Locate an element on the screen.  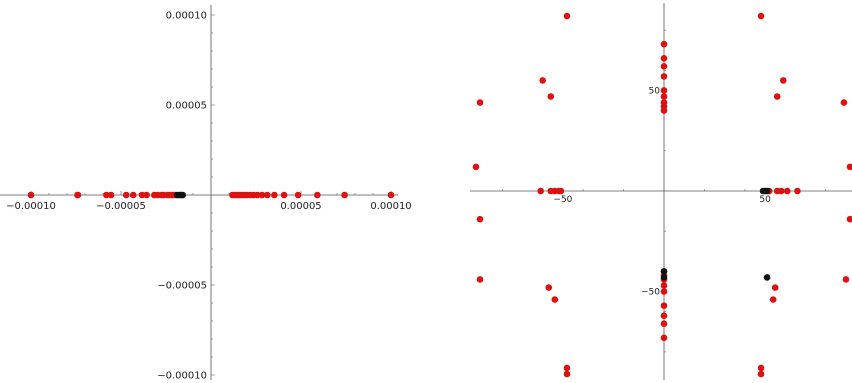
x-tick-label: 0.00005 is located at coordinates (300, 206).